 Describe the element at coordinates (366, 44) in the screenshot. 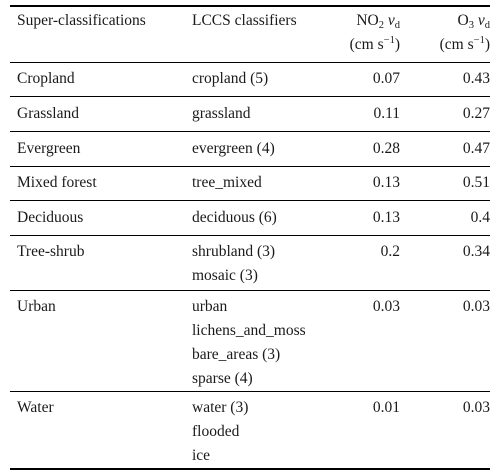

I see `header-no2-unit-base: (cm s` at that location.